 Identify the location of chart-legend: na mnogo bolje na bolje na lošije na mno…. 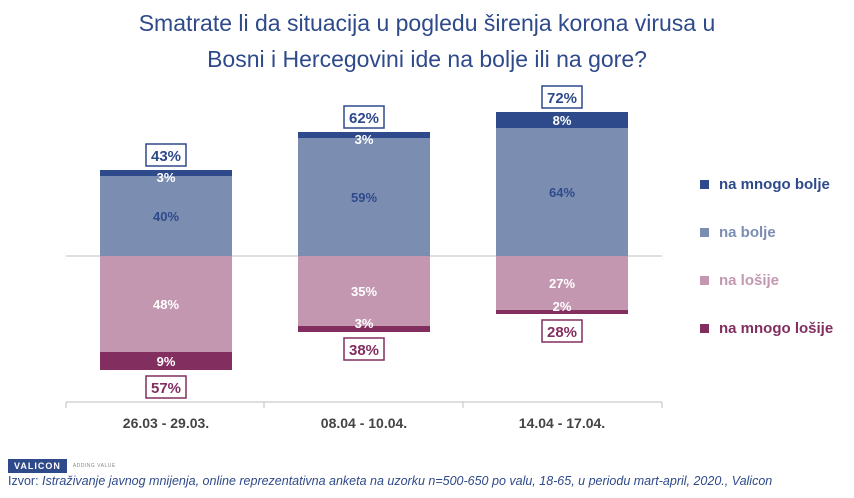
(766, 270).